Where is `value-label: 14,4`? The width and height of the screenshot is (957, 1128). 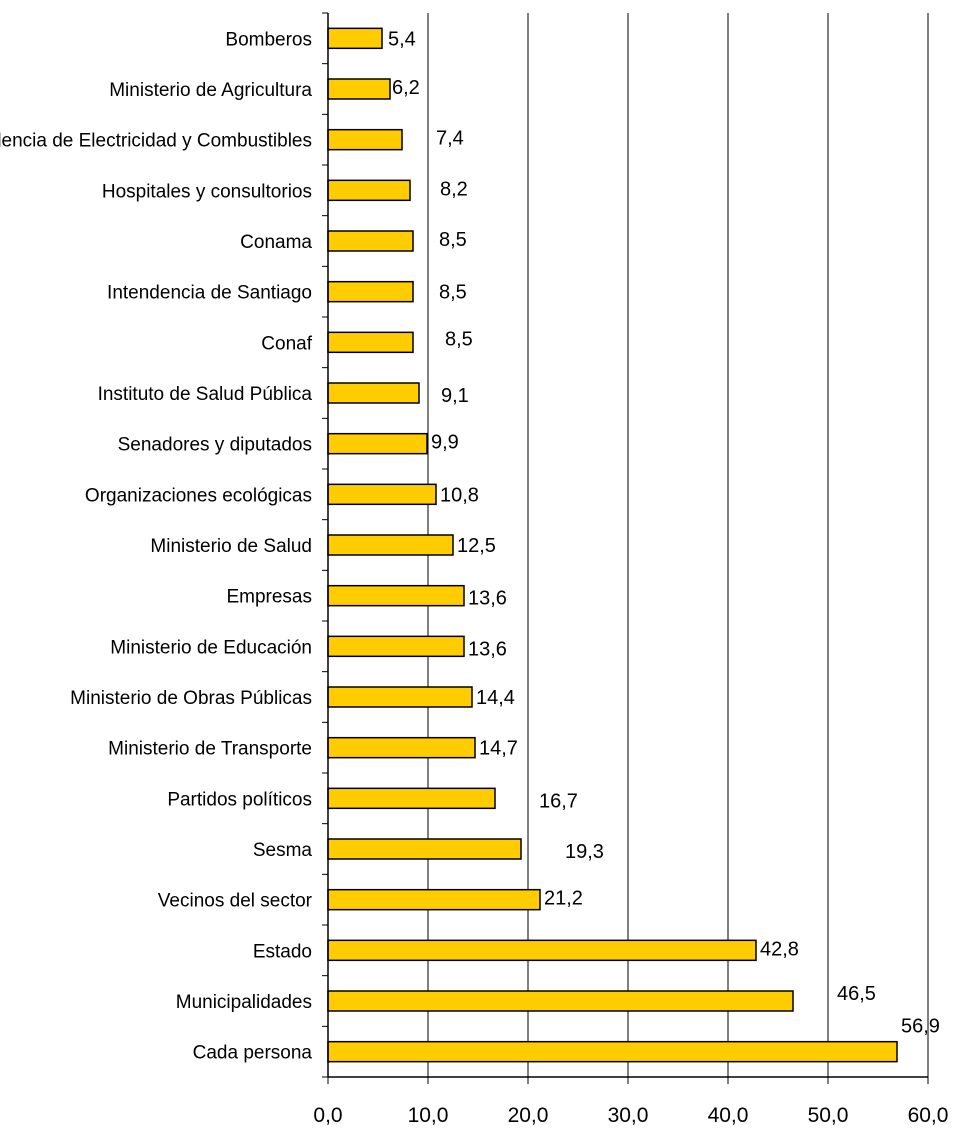 value-label: 14,4 is located at coordinates (495, 698).